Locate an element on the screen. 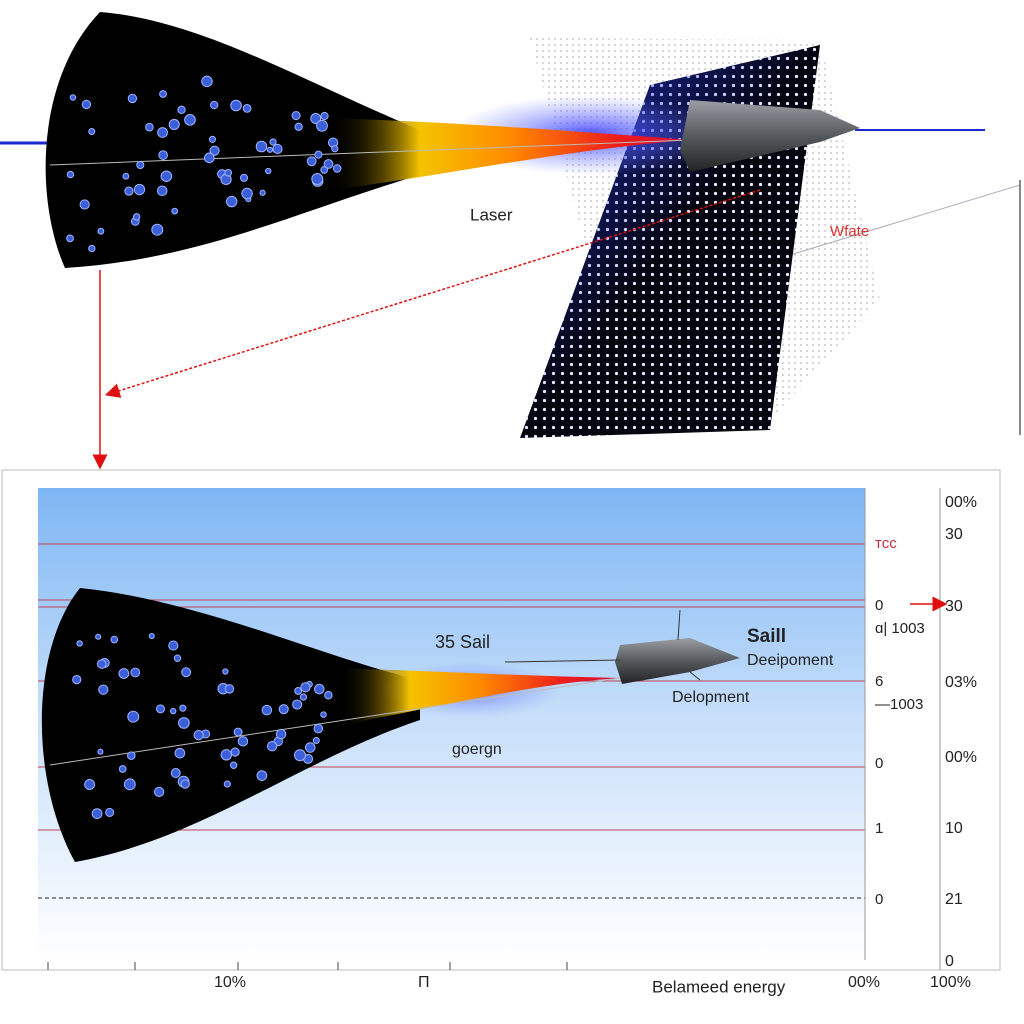 The height and width of the screenshot is (1024, 1024). outer-axis-label: 10 is located at coordinates (954, 828).